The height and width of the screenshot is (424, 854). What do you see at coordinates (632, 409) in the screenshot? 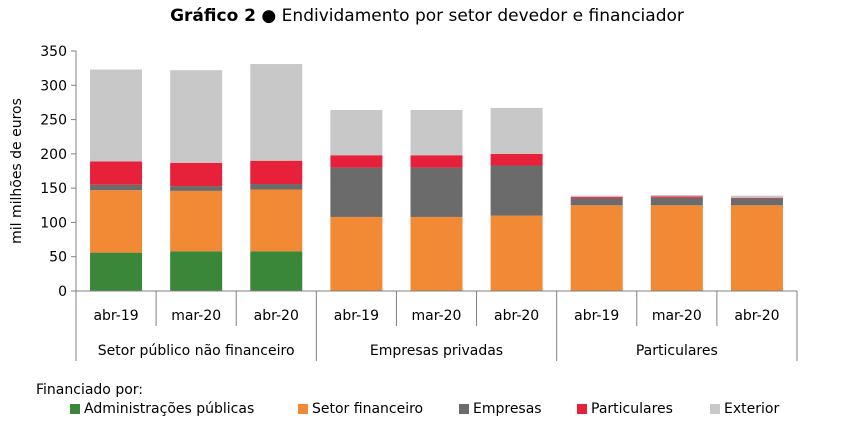
I see `legend-label: Particulares` at bounding box center [632, 409].